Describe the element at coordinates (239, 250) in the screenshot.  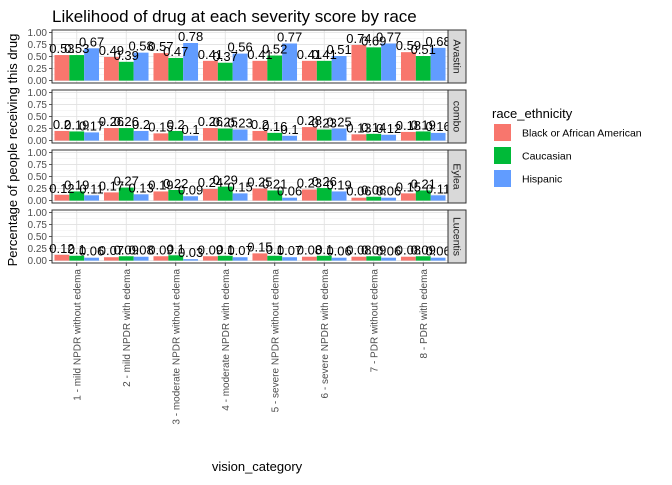
I see `data-label: 0.07` at that location.